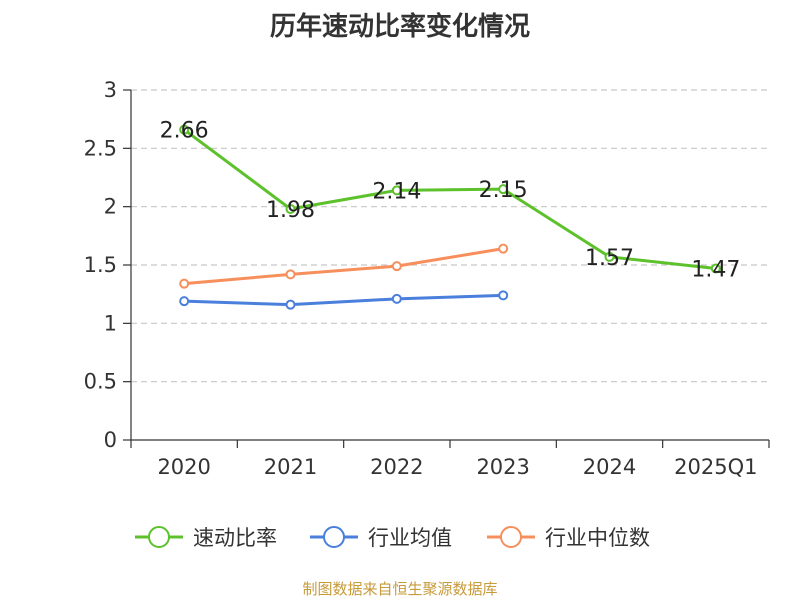 Image resolution: width=800 pixels, height=600 pixels. Describe the element at coordinates (235, 538) in the screenshot. I see `legend-label: 速动比率` at that location.